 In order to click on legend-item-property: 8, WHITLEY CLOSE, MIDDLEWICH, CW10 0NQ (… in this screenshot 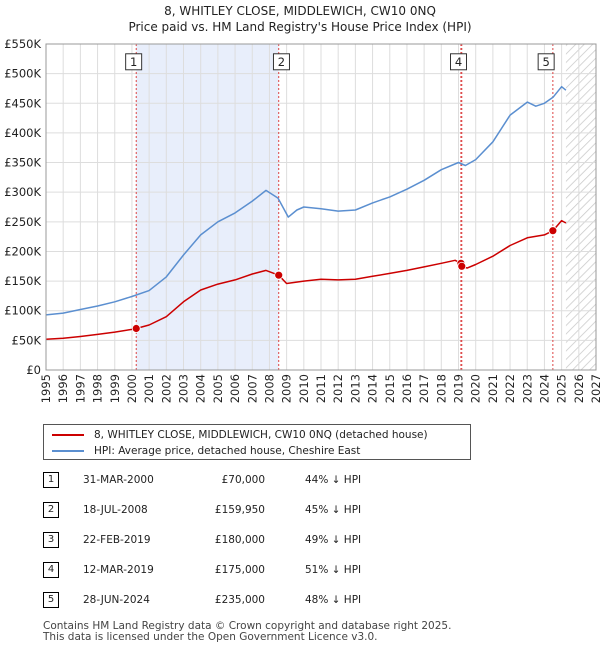, I will do `click(240, 435)`.